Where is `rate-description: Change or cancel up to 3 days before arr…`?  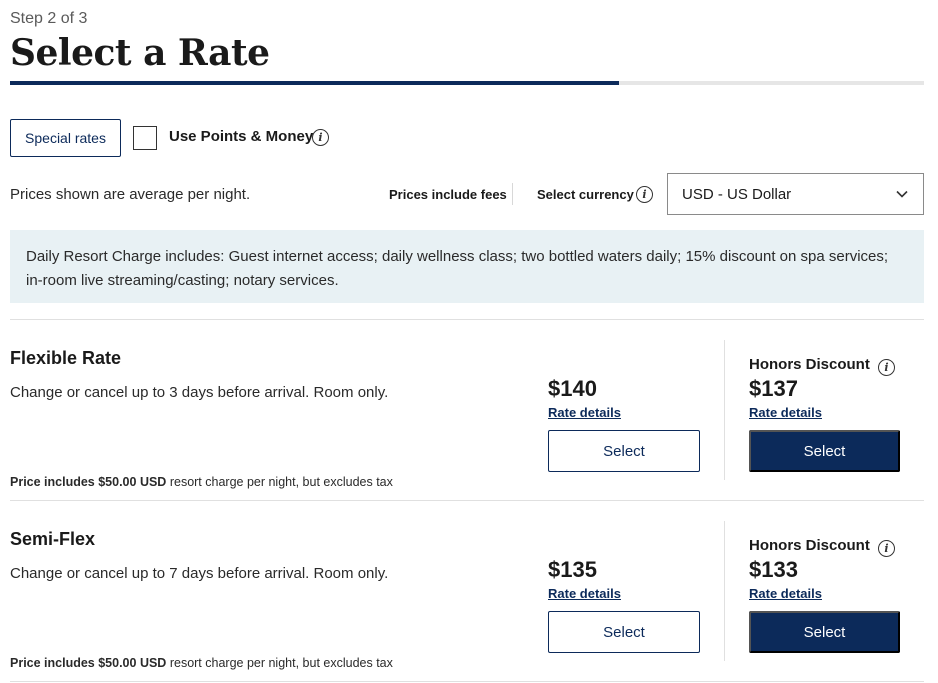 rate-description: Change or cancel up to 3 days before arr… is located at coordinates (199, 392).